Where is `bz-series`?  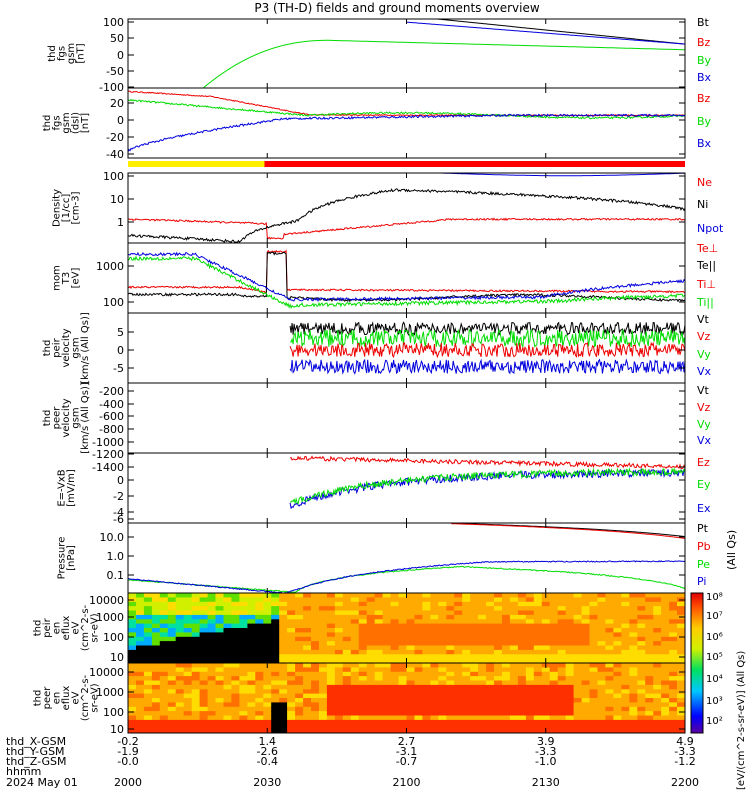
bz-series is located at coordinates (406, 103).